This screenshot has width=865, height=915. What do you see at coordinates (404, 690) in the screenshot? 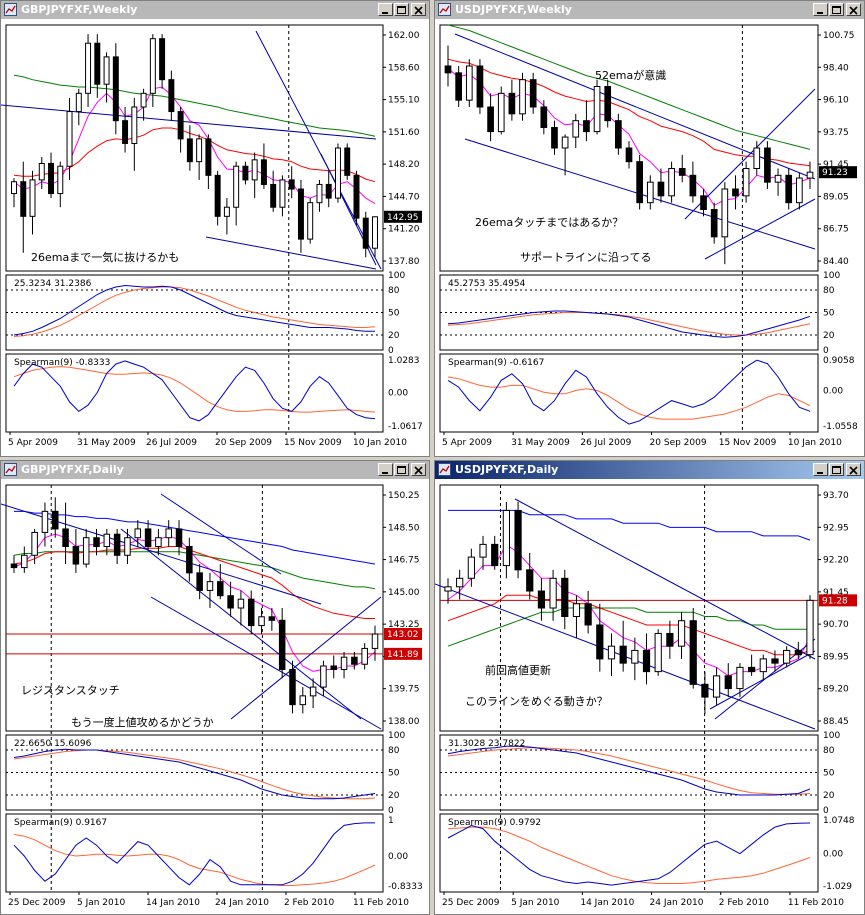
I see `price-tick-label: 139.75` at bounding box center [404, 690].